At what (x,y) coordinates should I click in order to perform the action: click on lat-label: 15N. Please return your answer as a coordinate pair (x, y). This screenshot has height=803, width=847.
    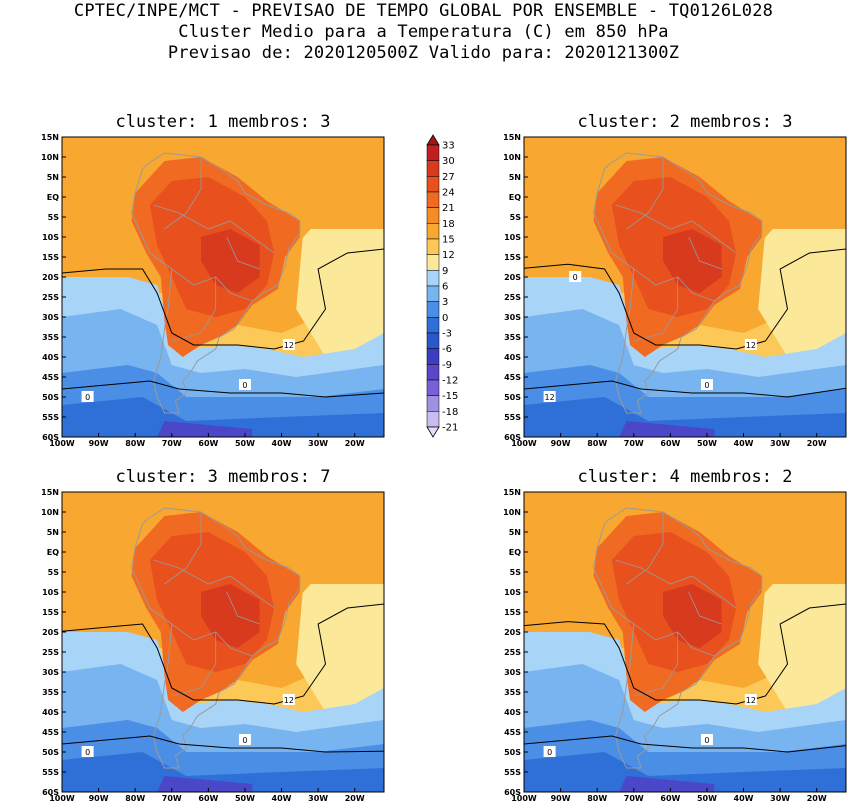
    Looking at the image, I should click on (50, 492).